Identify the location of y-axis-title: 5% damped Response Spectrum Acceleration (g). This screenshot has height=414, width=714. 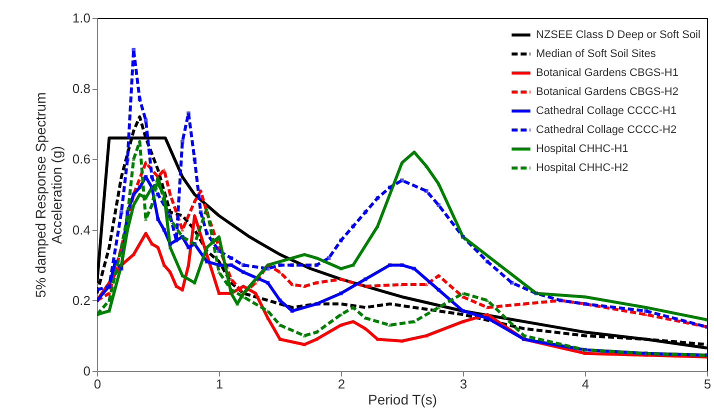
(48, 195).